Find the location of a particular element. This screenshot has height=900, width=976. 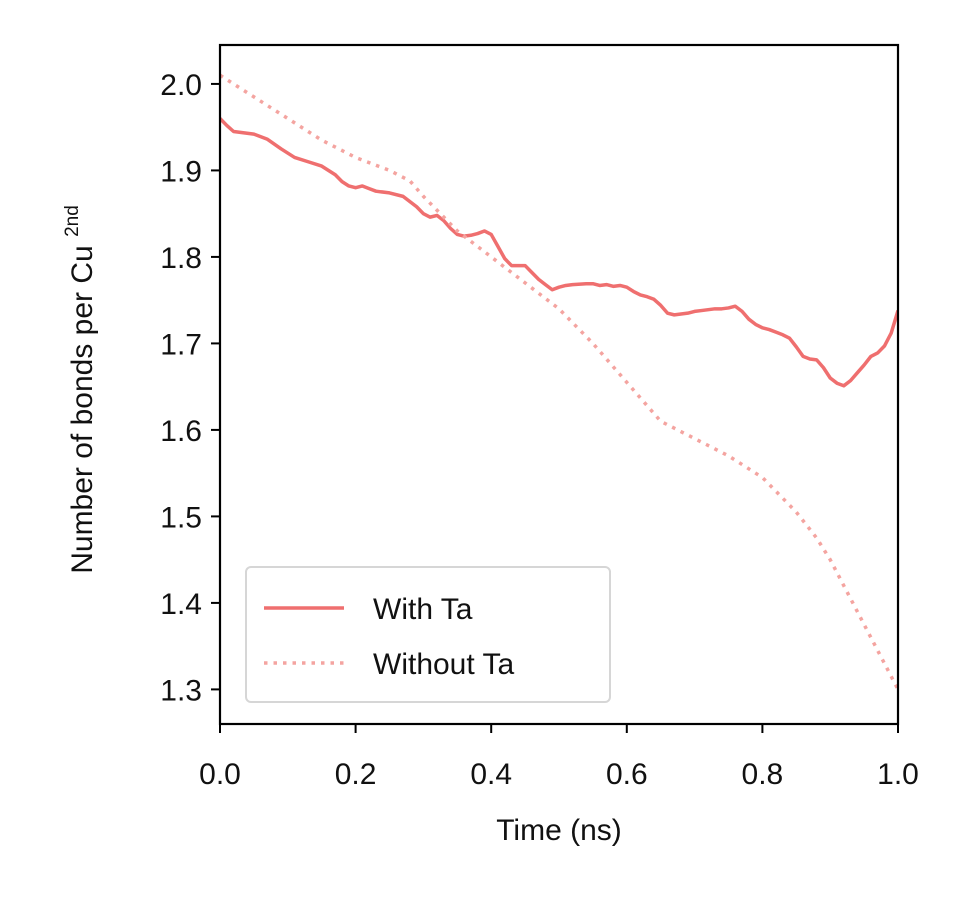

legend-label-with-ta: With Ta is located at coordinates (423, 609).